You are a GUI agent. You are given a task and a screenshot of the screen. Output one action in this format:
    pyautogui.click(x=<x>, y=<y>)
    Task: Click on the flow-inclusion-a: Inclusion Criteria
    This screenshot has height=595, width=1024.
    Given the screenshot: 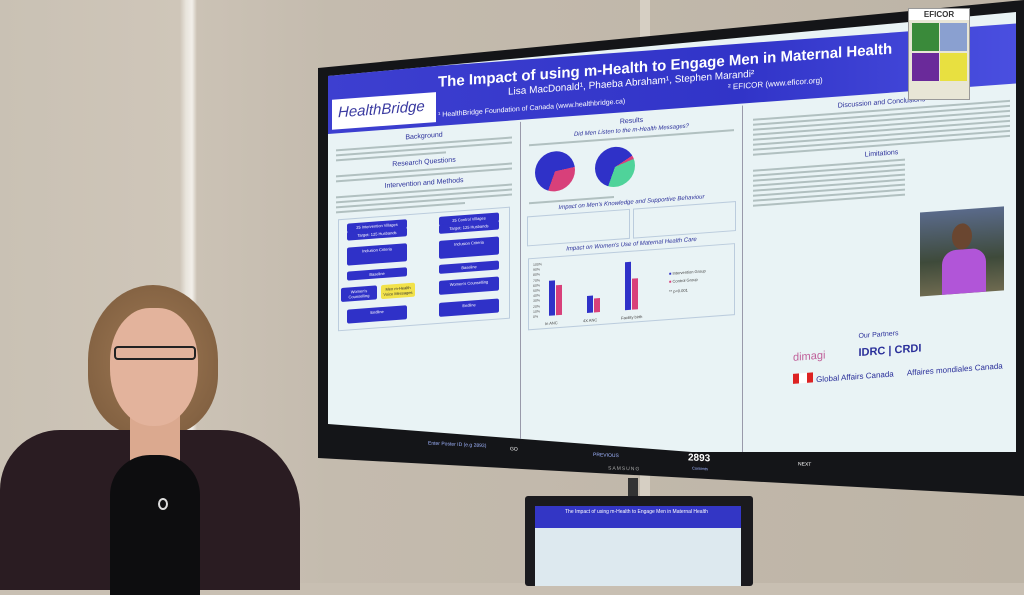 What is the action you would take?
    pyautogui.click(x=377, y=254)
    